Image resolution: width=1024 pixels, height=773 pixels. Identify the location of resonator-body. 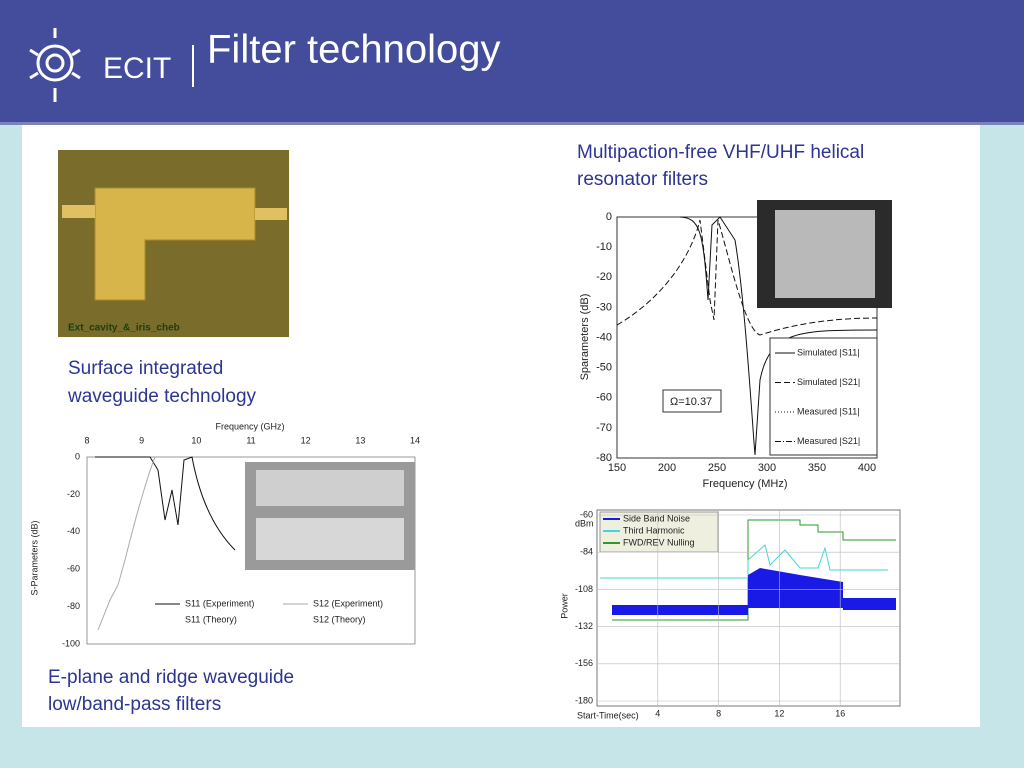
(825, 254).